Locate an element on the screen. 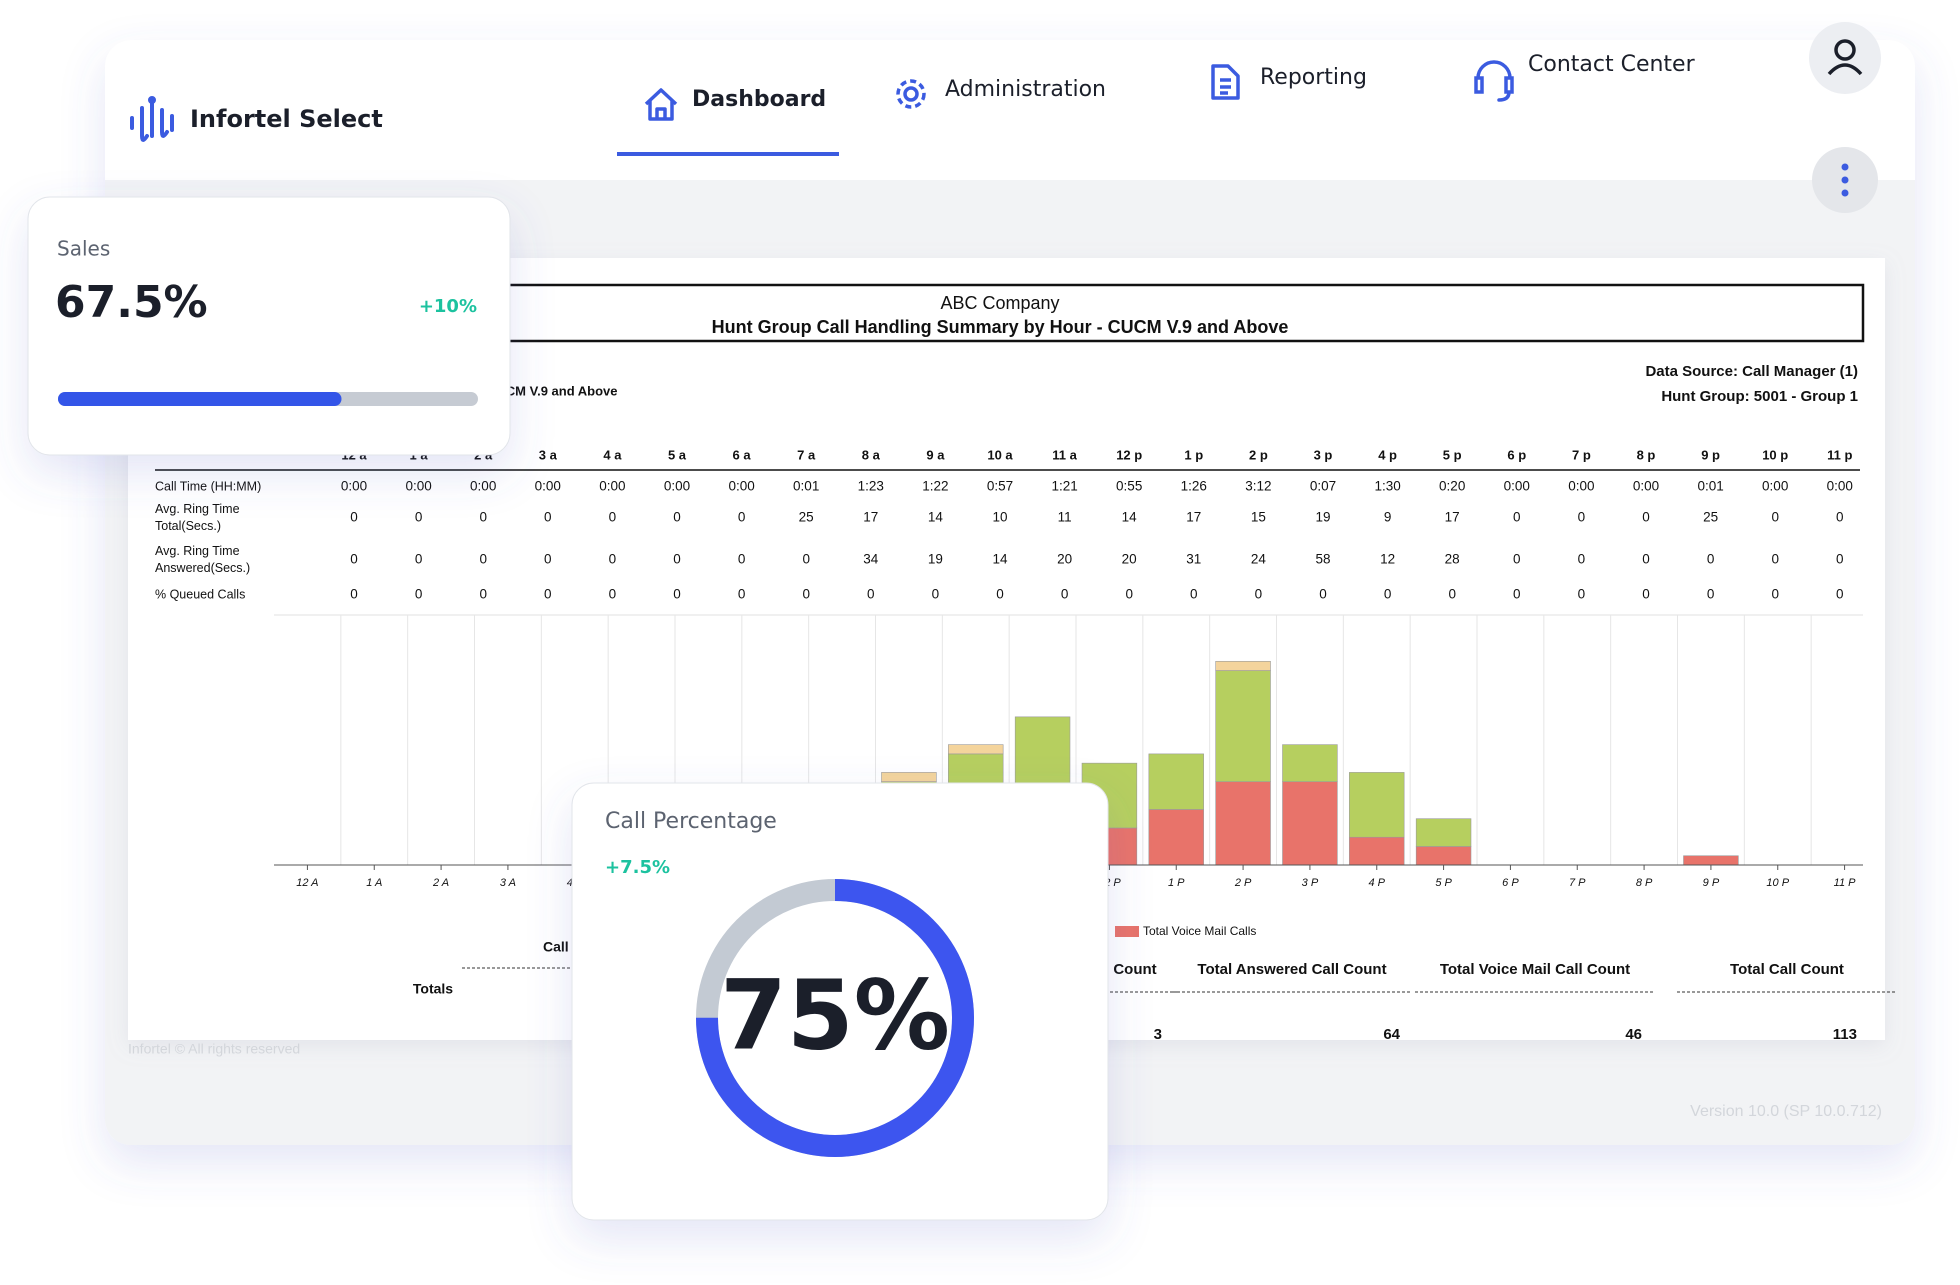 The width and height of the screenshot is (1960, 1285). table-cell: 0:57 is located at coordinates (1000, 486).